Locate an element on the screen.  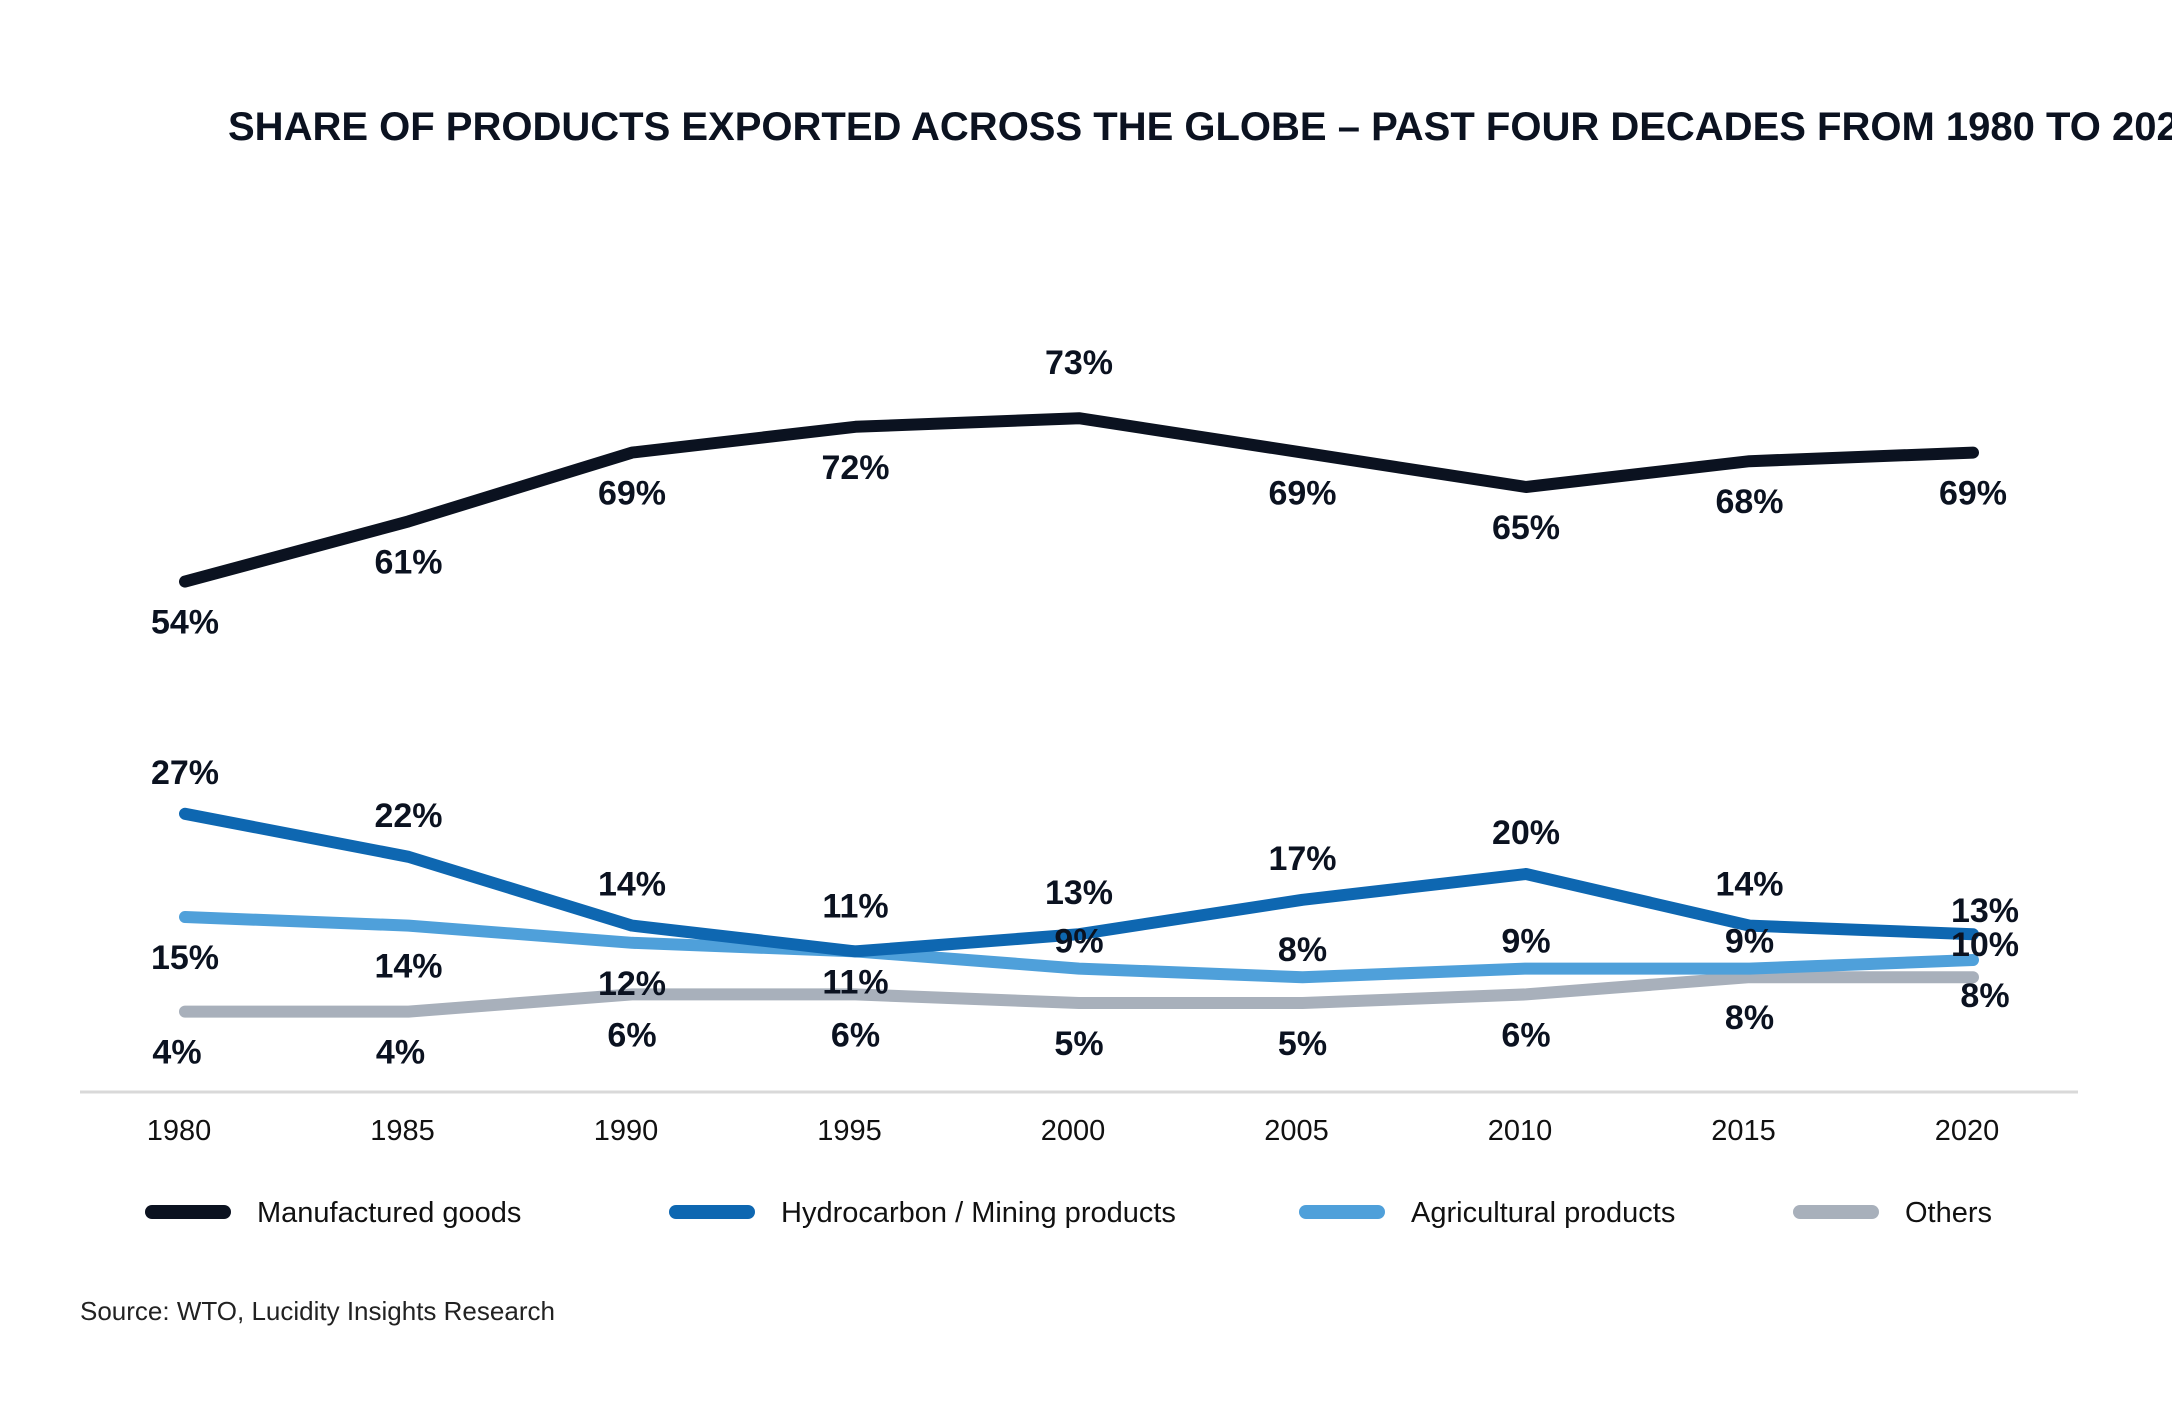
legend-label-agricultural-products: Agricultural products is located at coordinates (1543, 1213).